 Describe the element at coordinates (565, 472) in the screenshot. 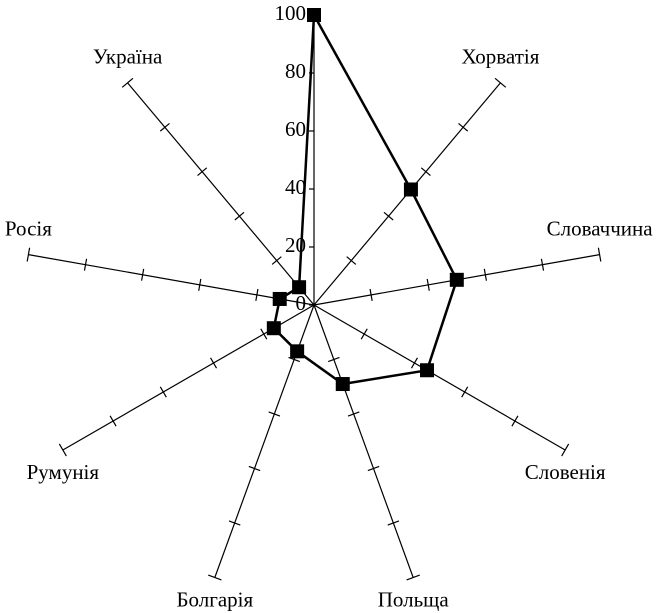

I see `category-label: Словенія` at that location.